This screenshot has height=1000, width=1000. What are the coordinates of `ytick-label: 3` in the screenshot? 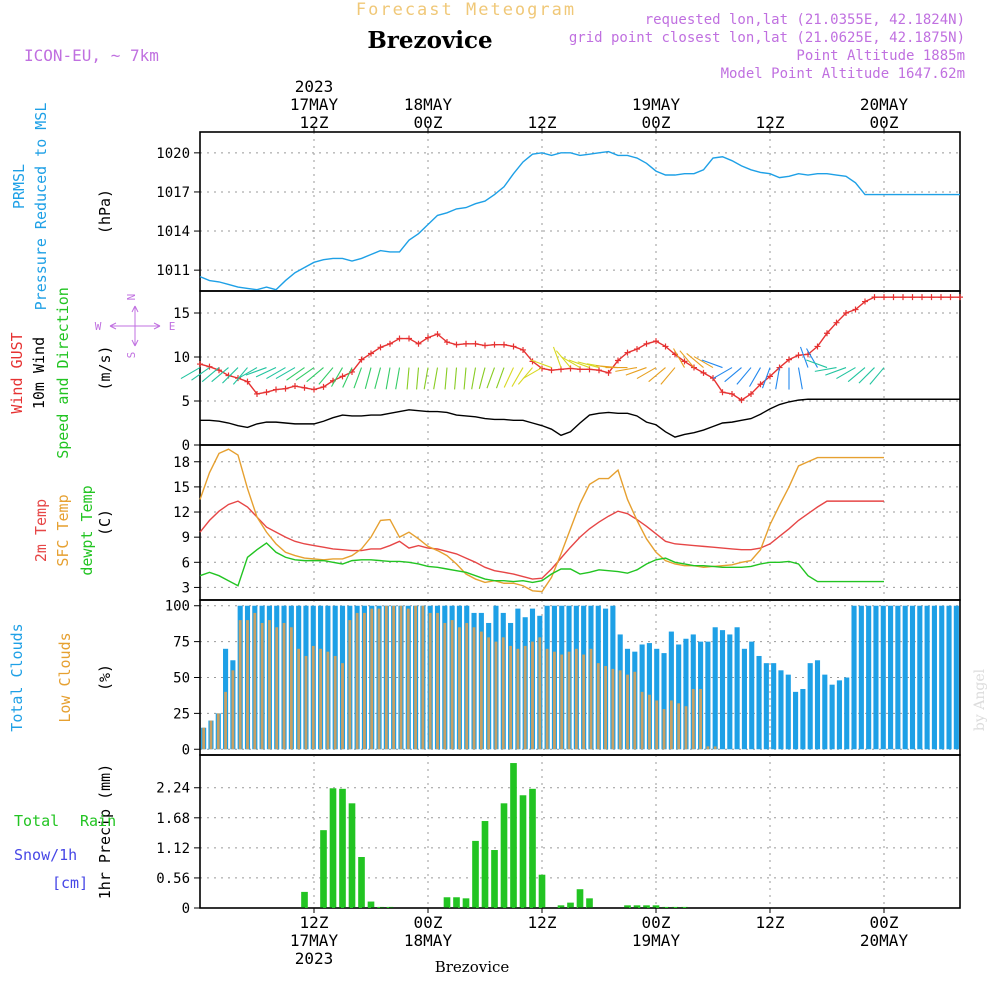 It's located at (186, 588).